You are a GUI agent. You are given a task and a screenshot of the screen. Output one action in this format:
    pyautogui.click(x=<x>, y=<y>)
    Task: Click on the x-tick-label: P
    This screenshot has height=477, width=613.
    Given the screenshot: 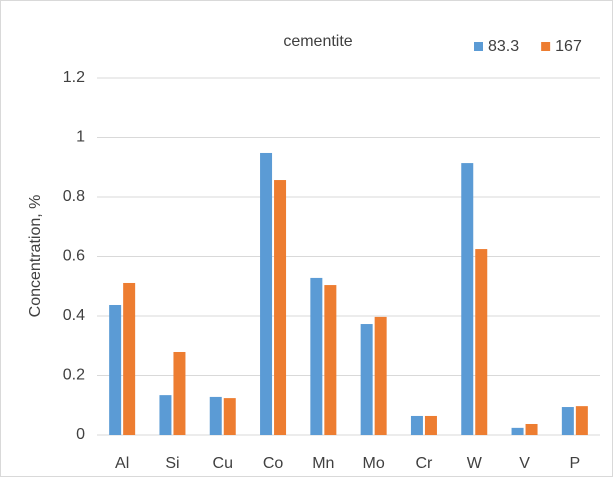 What is the action you would take?
    pyautogui.click(x=575, y=463)
    